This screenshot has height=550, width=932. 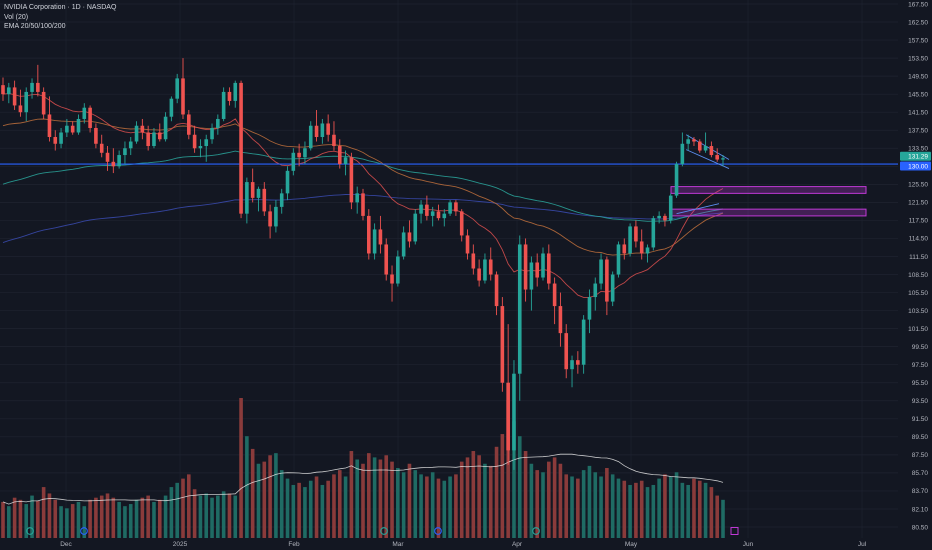 What do you see at coordinates (918, 149) in the screenshot?
I see `price-tick-label: 133.50` at bounding box center [918, 149].